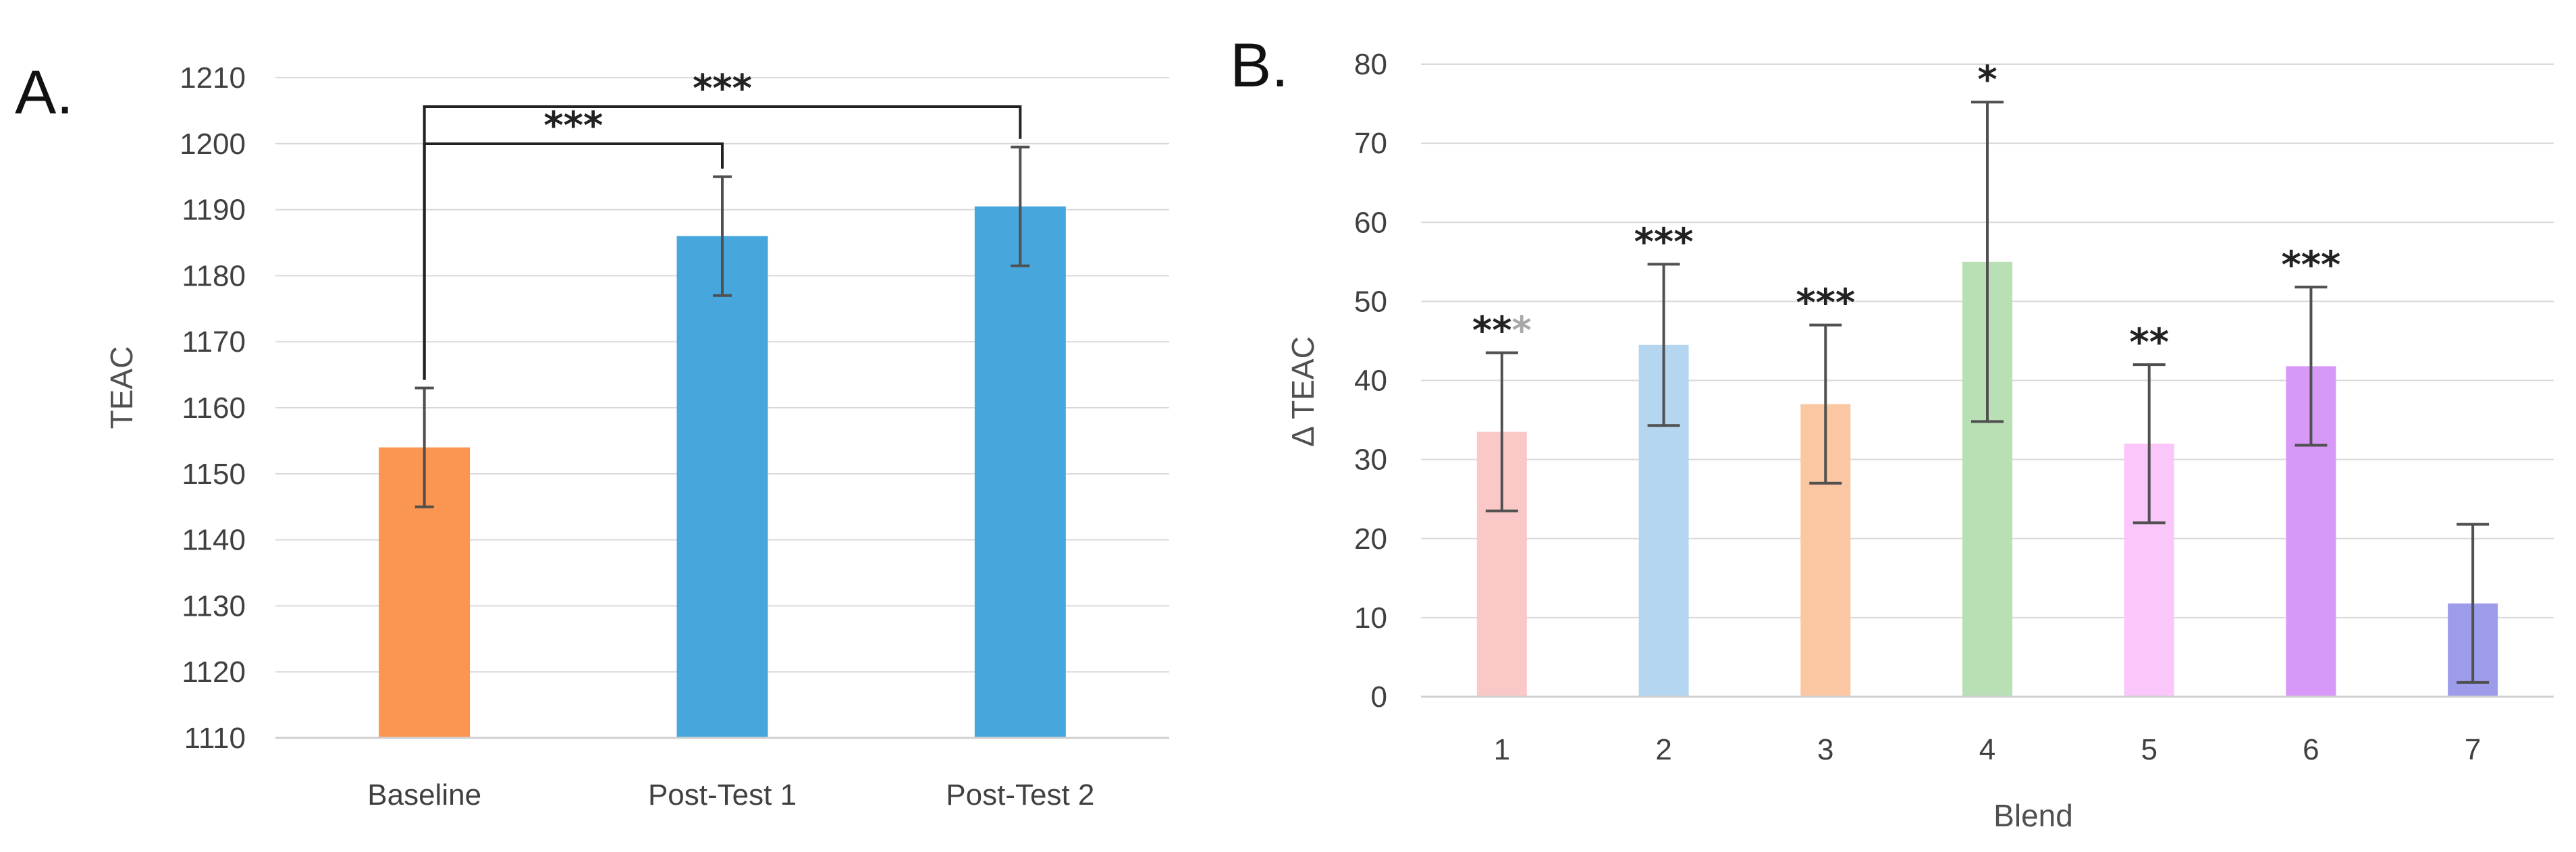 The height and width of the screenshot is (852, 2576). What do you see at coordinates (1370, 222) in the screenshot?
I see `panel-b-y-tick-label: 60` at bounding box center [1370, 222].